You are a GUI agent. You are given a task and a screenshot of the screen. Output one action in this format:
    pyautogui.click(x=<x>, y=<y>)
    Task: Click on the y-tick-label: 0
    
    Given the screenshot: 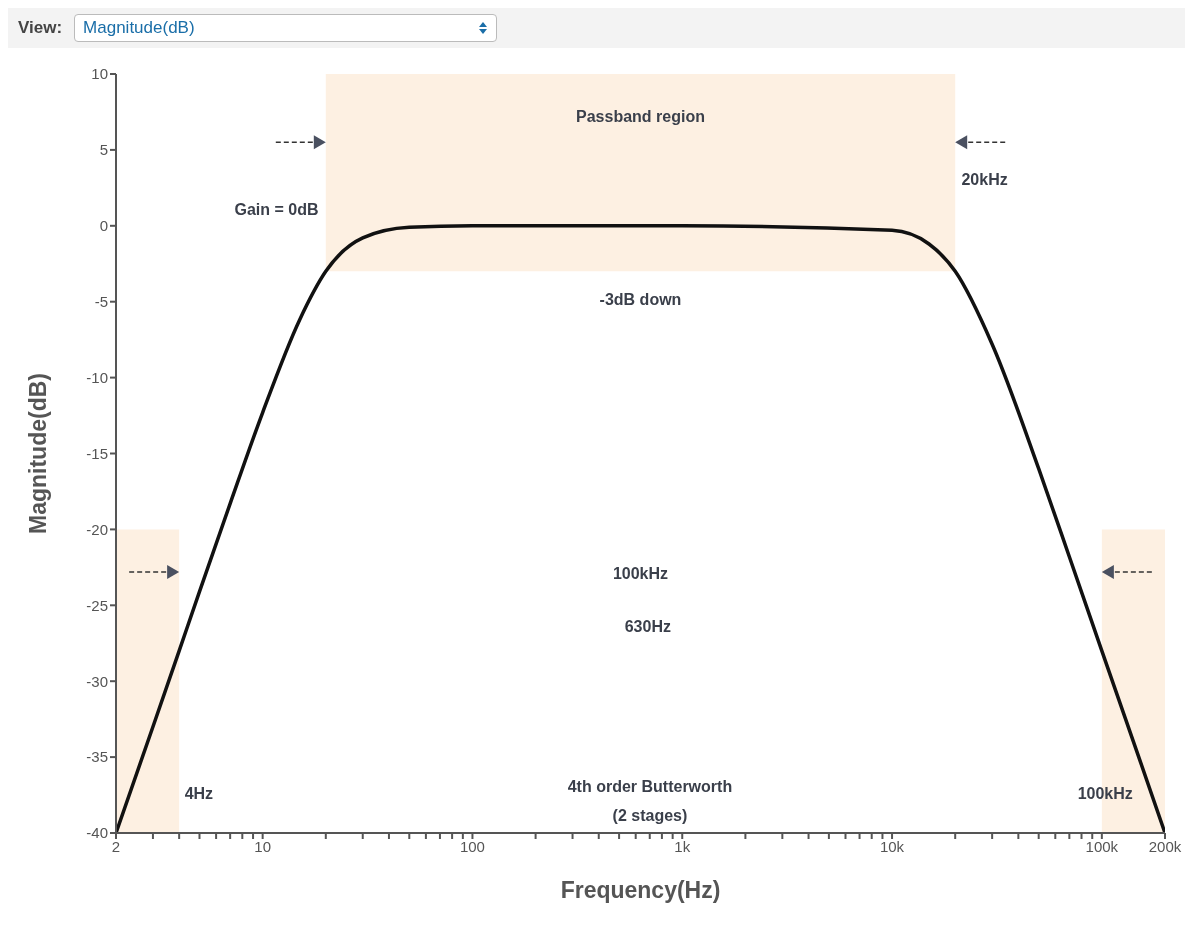 What is the action you would take?
    pyautogui.click(x=103, y=226)
    